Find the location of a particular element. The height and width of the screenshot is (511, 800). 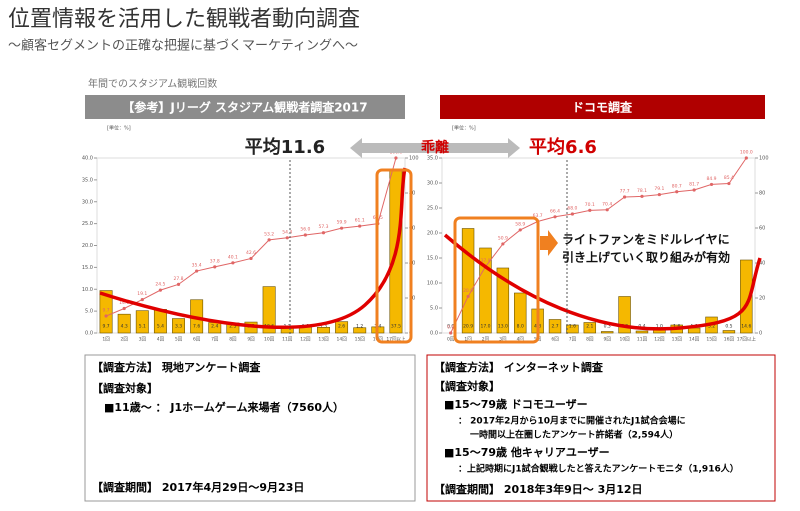

left-header is located at coordinates (245, 107).